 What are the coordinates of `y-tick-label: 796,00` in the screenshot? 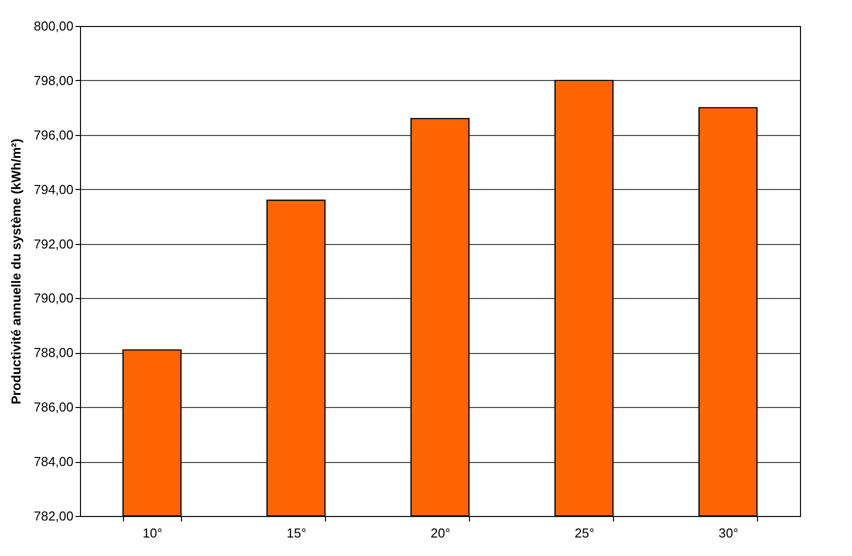 It's located at (54, 134).